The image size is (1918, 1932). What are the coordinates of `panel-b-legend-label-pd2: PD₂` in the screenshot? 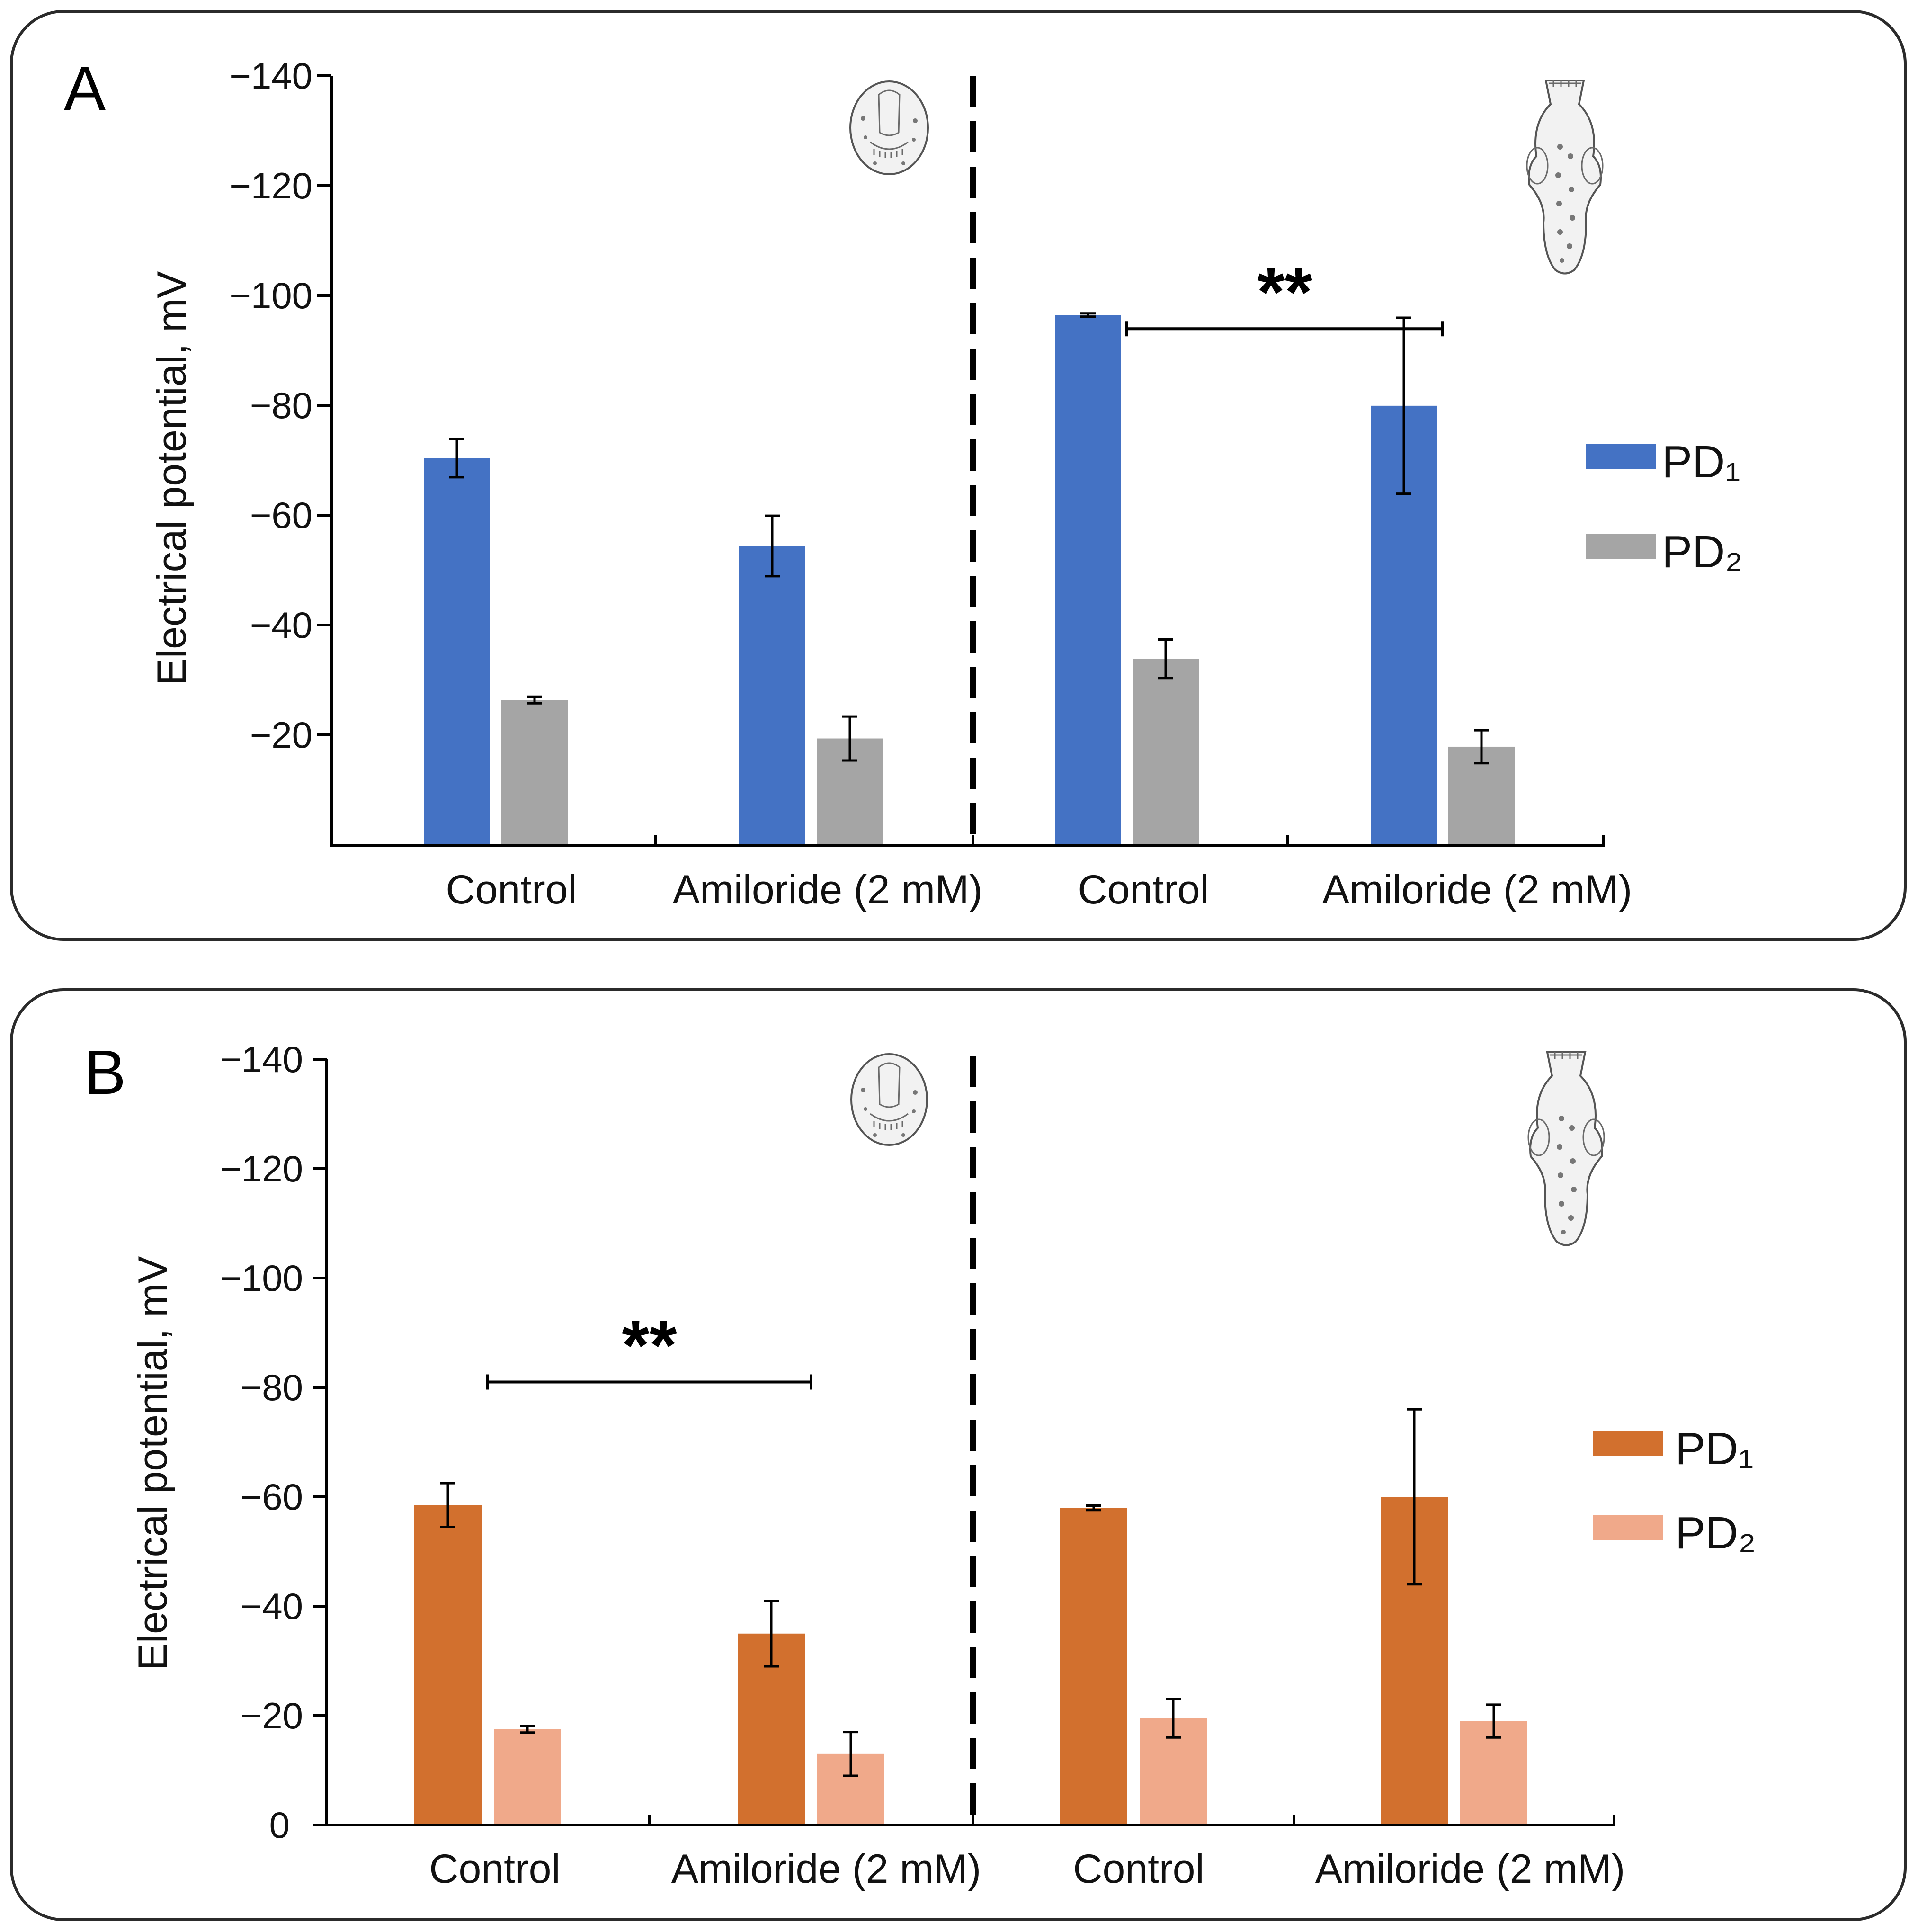 It's located at (1716, 1533).